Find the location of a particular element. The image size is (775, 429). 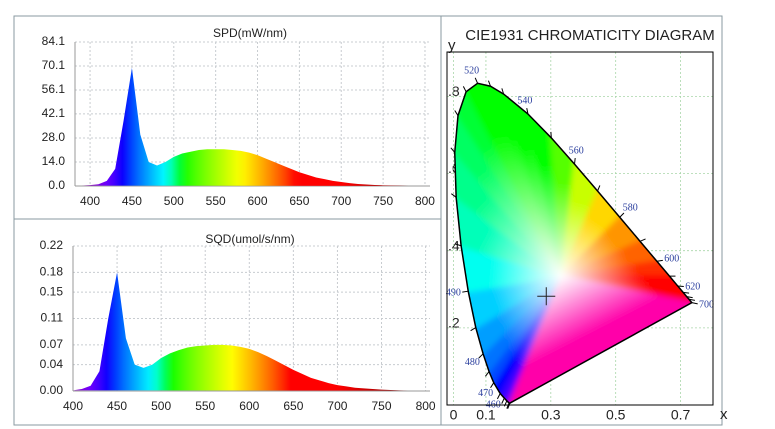

chart-title: SPD(mW/nm) is located at coordinates (250, 33).